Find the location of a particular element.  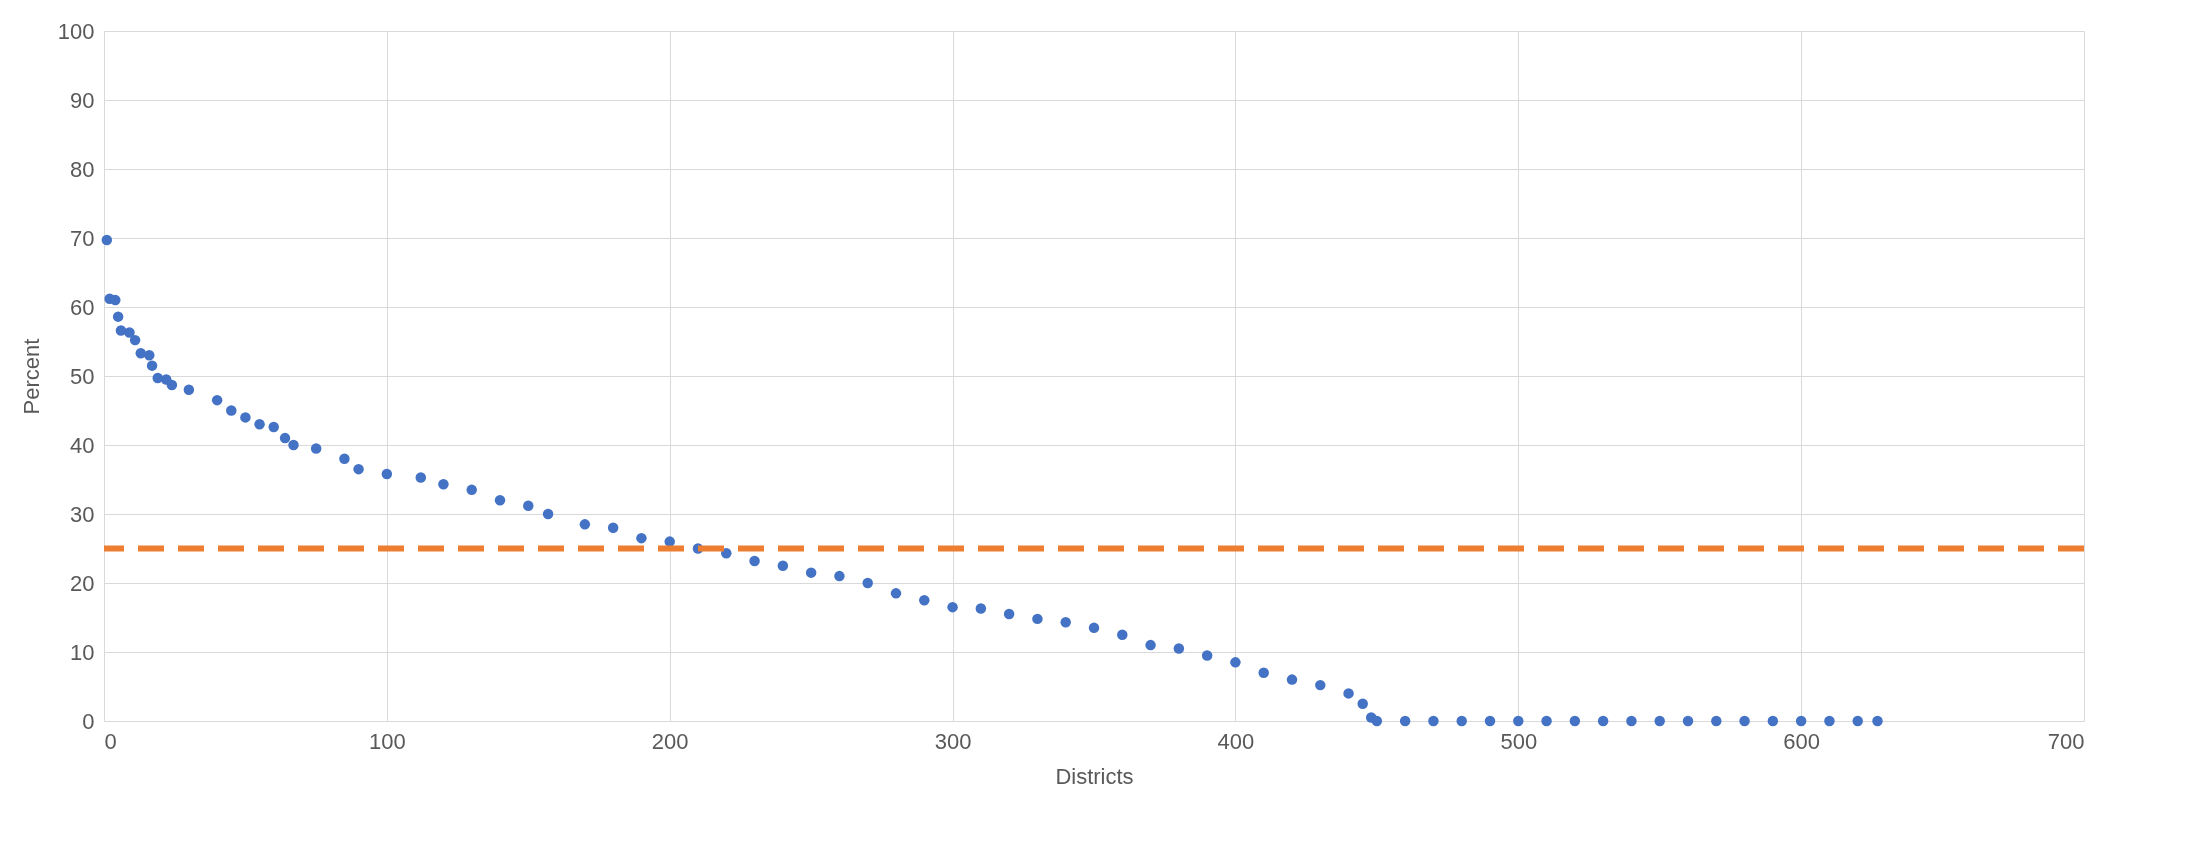

x-tick-label: 700 is located at coordinates (2066, 741).